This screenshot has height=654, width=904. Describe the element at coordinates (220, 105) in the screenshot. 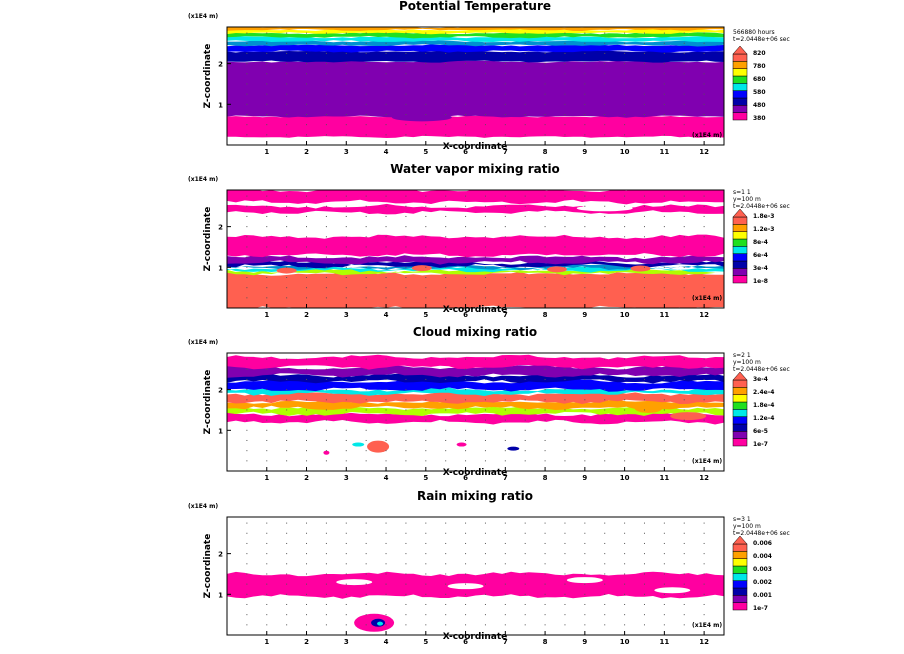

I see `y-tick-label: 1` at that location.